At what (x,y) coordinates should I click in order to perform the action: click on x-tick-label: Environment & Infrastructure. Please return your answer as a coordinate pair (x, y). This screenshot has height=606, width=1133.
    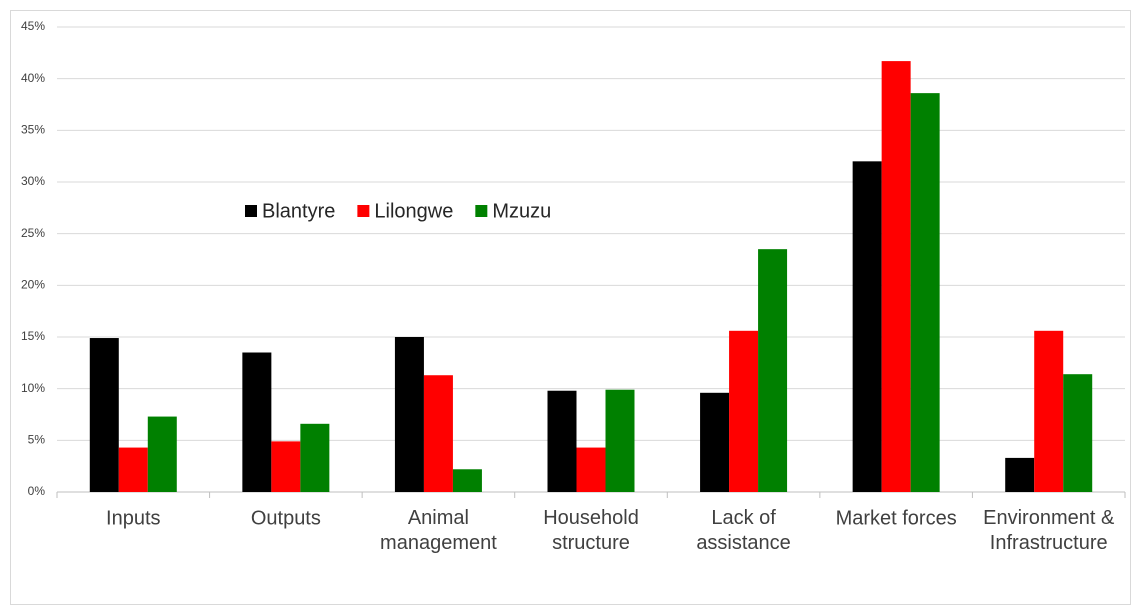
    Looking at the image, I should click on (1049, 530).